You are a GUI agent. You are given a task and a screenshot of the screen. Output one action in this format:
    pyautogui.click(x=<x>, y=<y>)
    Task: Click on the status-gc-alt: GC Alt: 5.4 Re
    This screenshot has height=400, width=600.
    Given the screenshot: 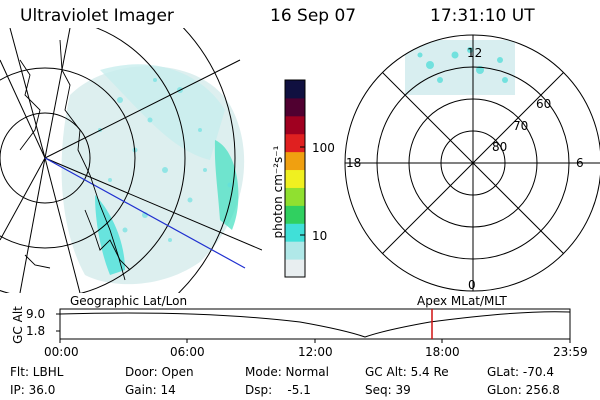 What is the action you would take?
    pyautogui.click(x=407, y=372)
    